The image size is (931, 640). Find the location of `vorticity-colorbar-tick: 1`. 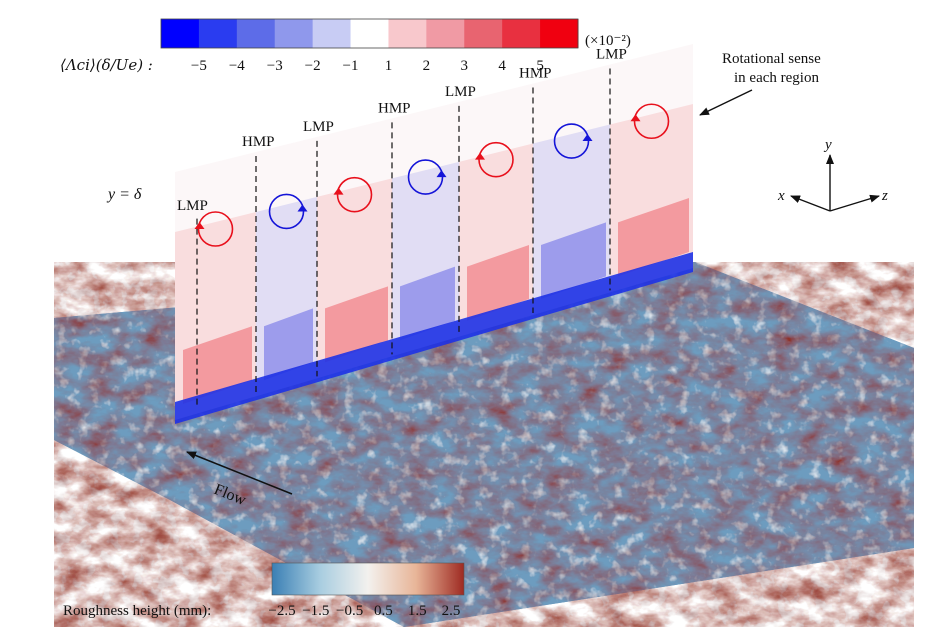

vorticity-colorbar-tick: 1 is located at coordinates (389, 66).